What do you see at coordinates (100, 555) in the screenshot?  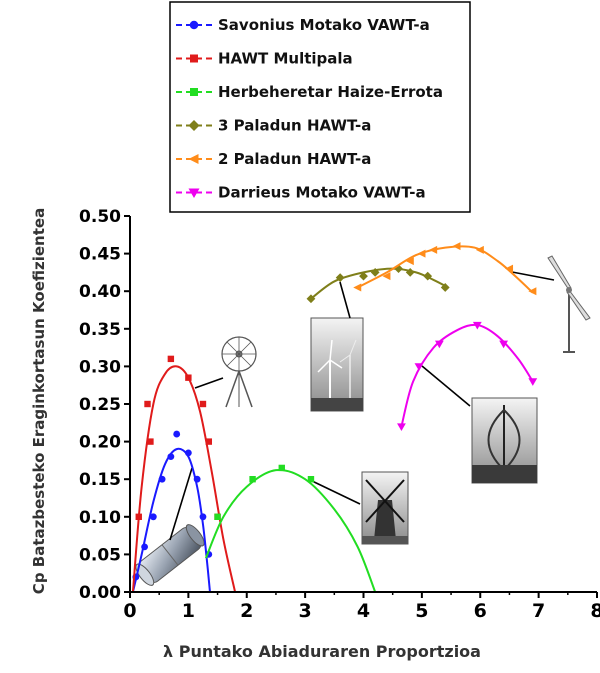 I see `y-tick-label: 0.05` at bounding box center [100, 555].